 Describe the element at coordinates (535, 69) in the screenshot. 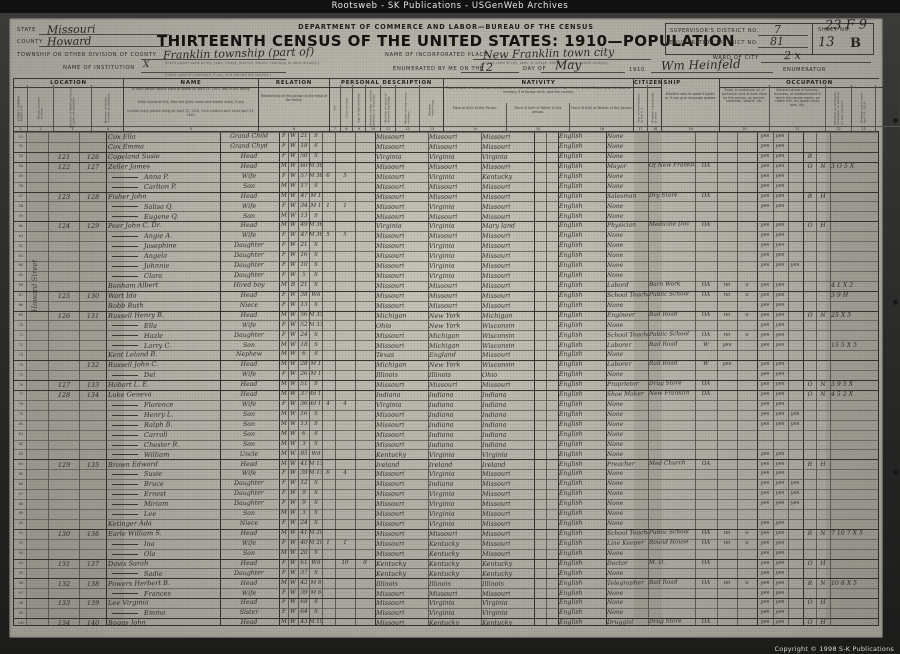

I see `dayof-label: DAY OF` at that location.